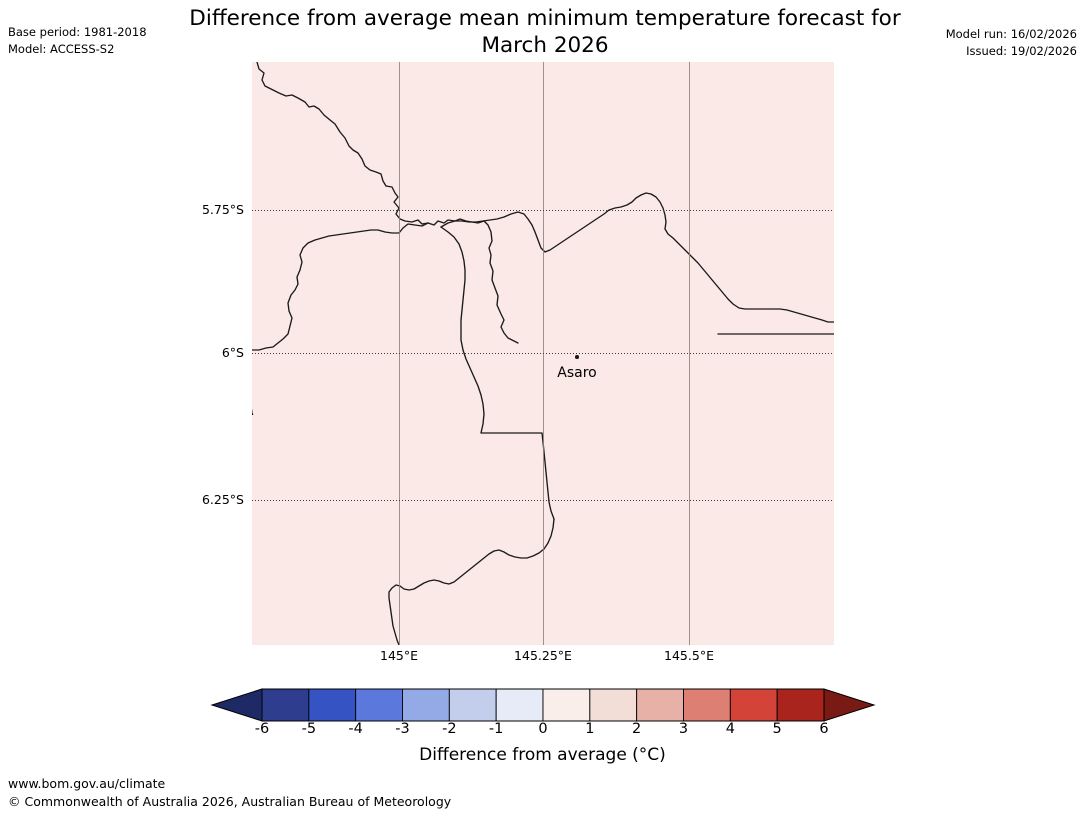 The width and height of the screenshot is (1085, 816). I want to click on clipped-place-label: ג, so click(253, 411).